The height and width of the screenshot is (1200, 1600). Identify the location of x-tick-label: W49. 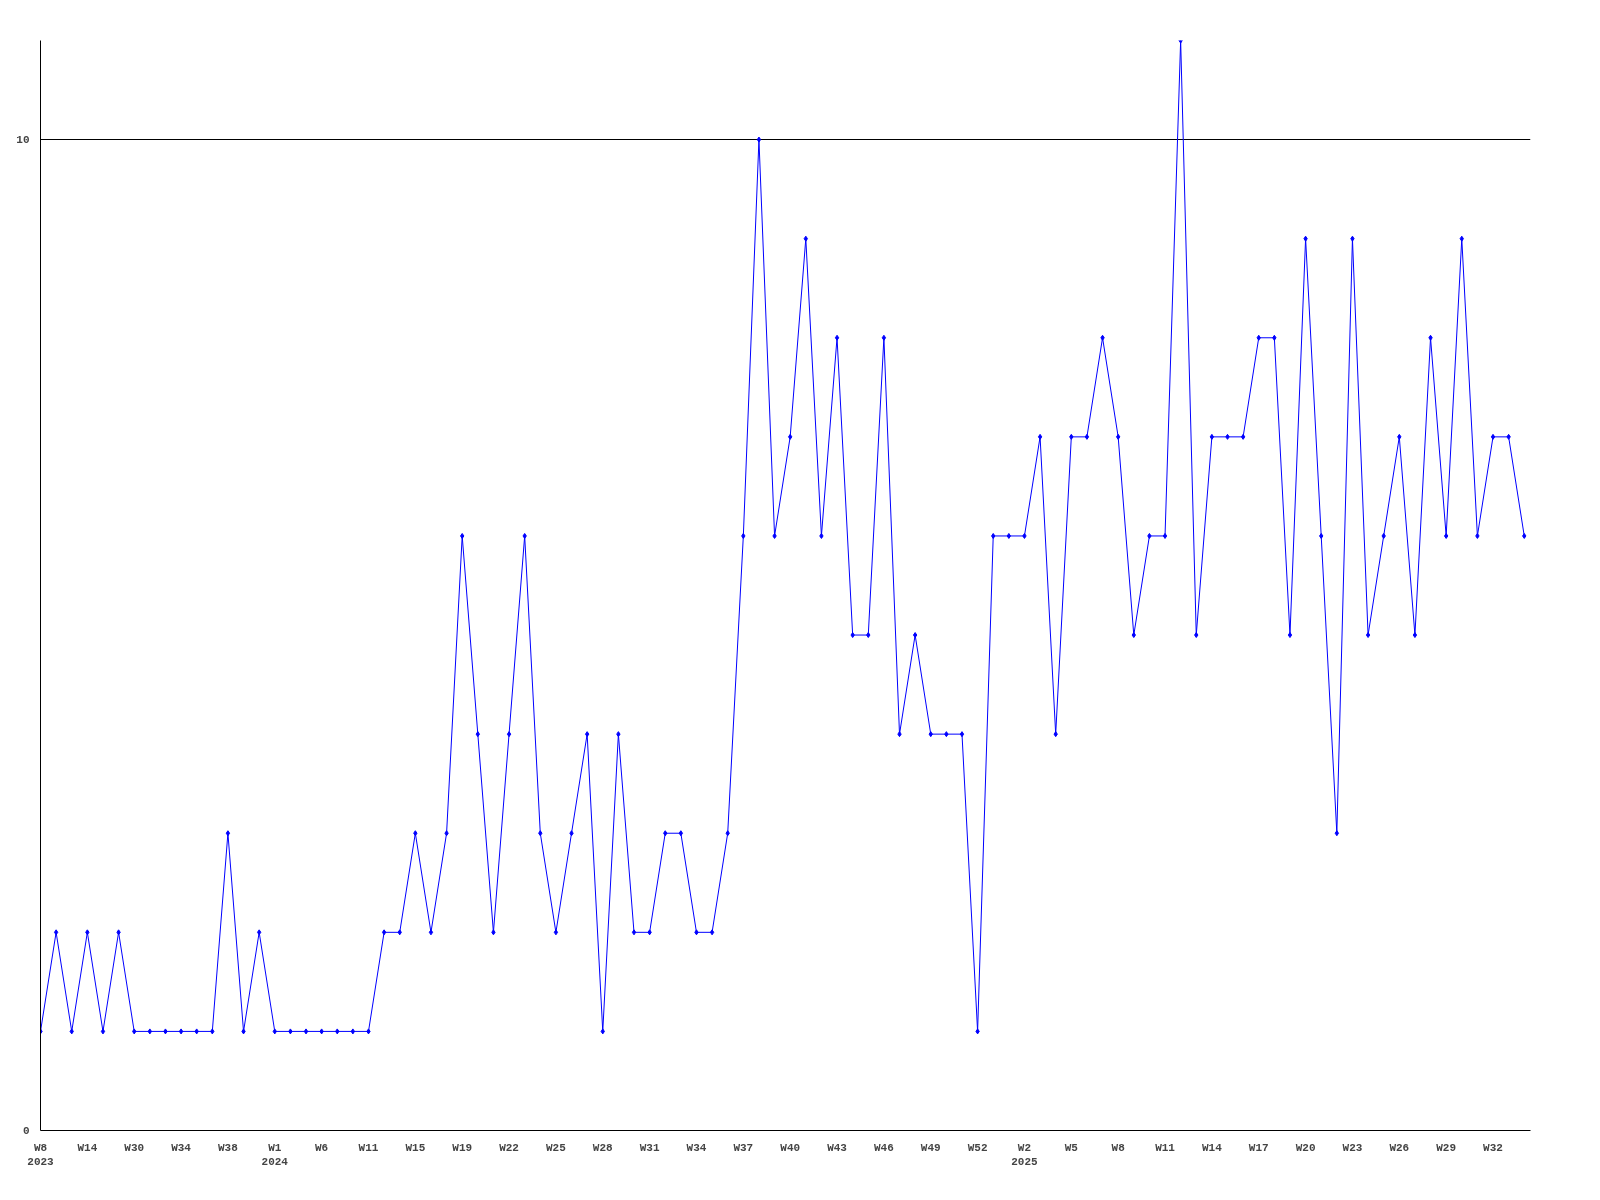
(930, 1147).